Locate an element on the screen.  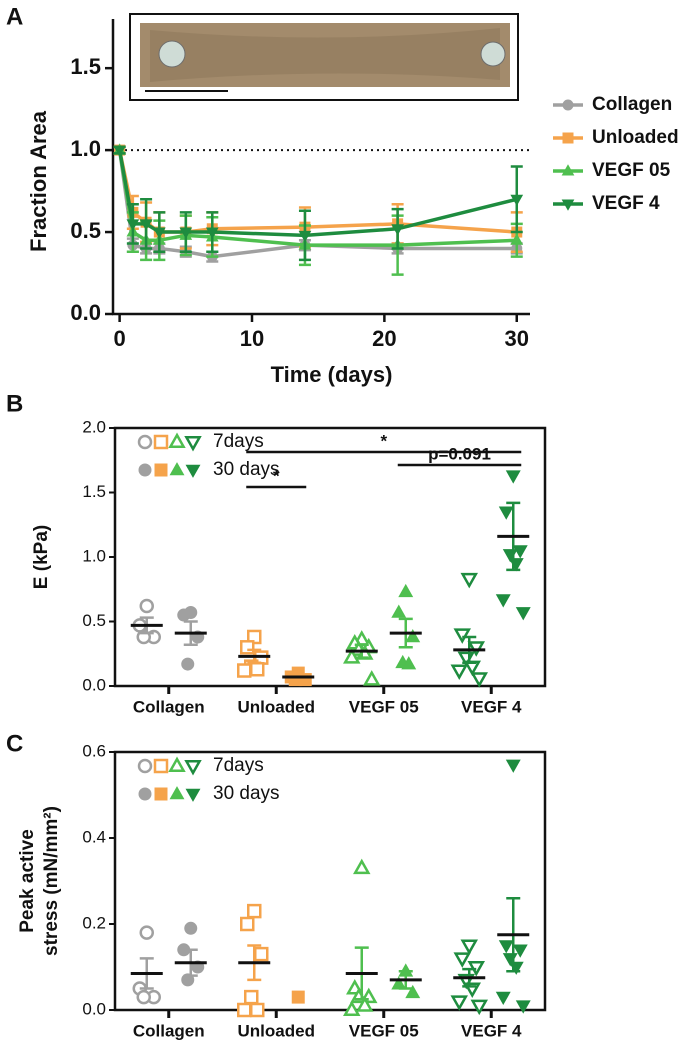
legend-label: Collagen is located at coordinates (632, 104).